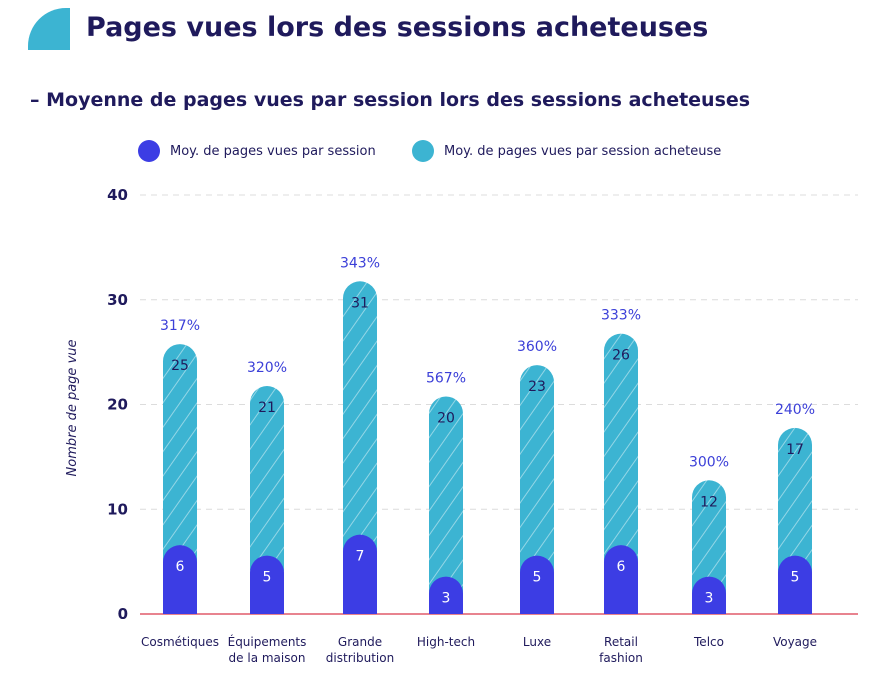 This screenshot has width=878, height=674. Describe the element at coordinates (708, 642) in the screenshot. I see `x-tick-label: Telco` at that location.